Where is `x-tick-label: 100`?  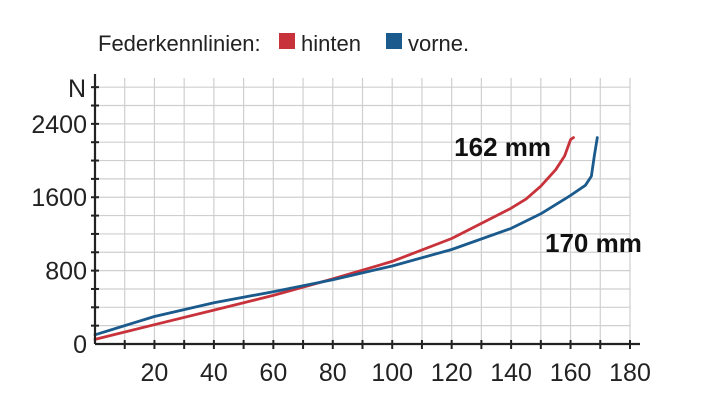 x-tick-label: 100 is located at coordinates (392, 373).